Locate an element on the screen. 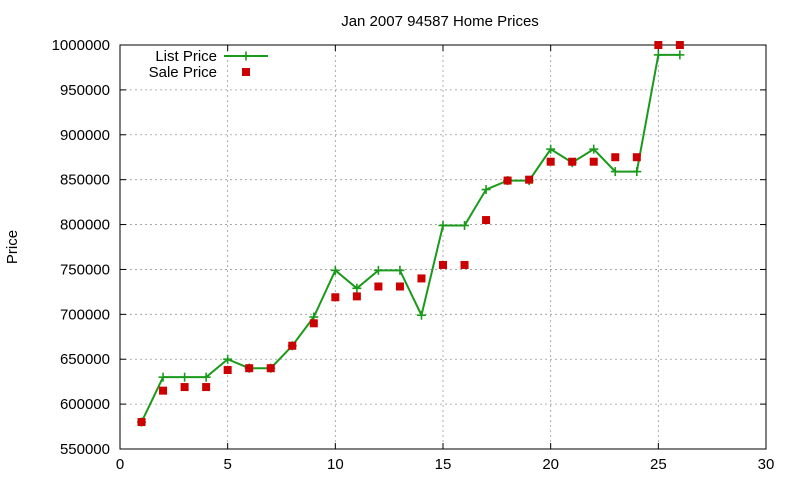 This screenshot has width=800, height=480. y-tick-label: 750000 is located at coordinates (85, 269).